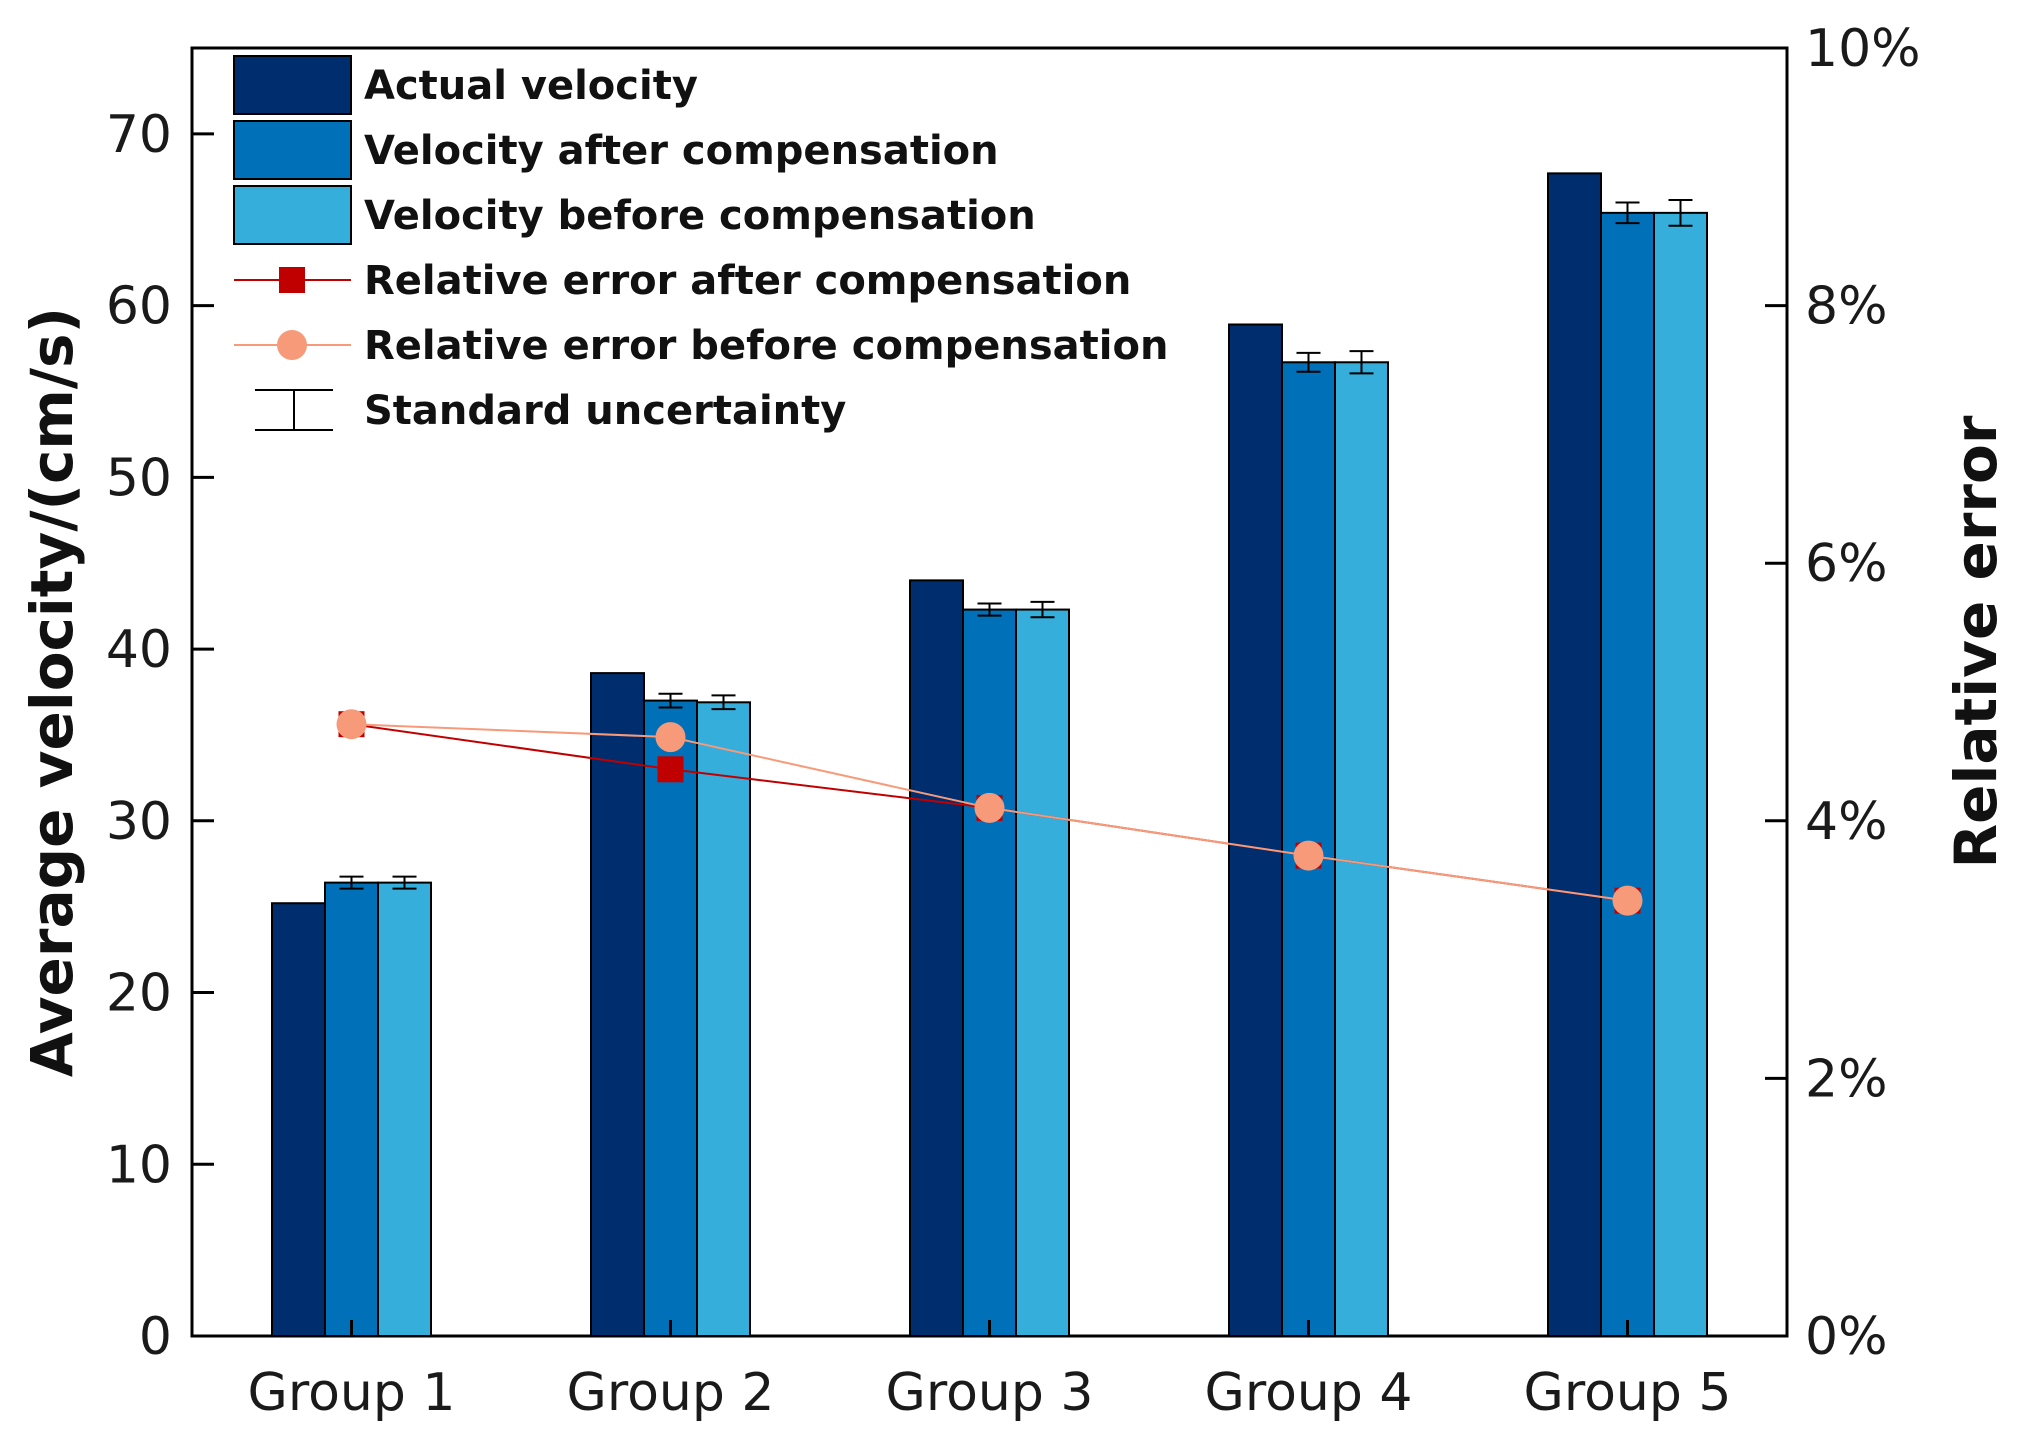 Image resolution: width=2022 pixels, height=1437 pixels. What do you see at coordinates (1846, 1337) in the screenshot?
I see `y2-tick-label: 0%` at bounding box center [1846, 1337].